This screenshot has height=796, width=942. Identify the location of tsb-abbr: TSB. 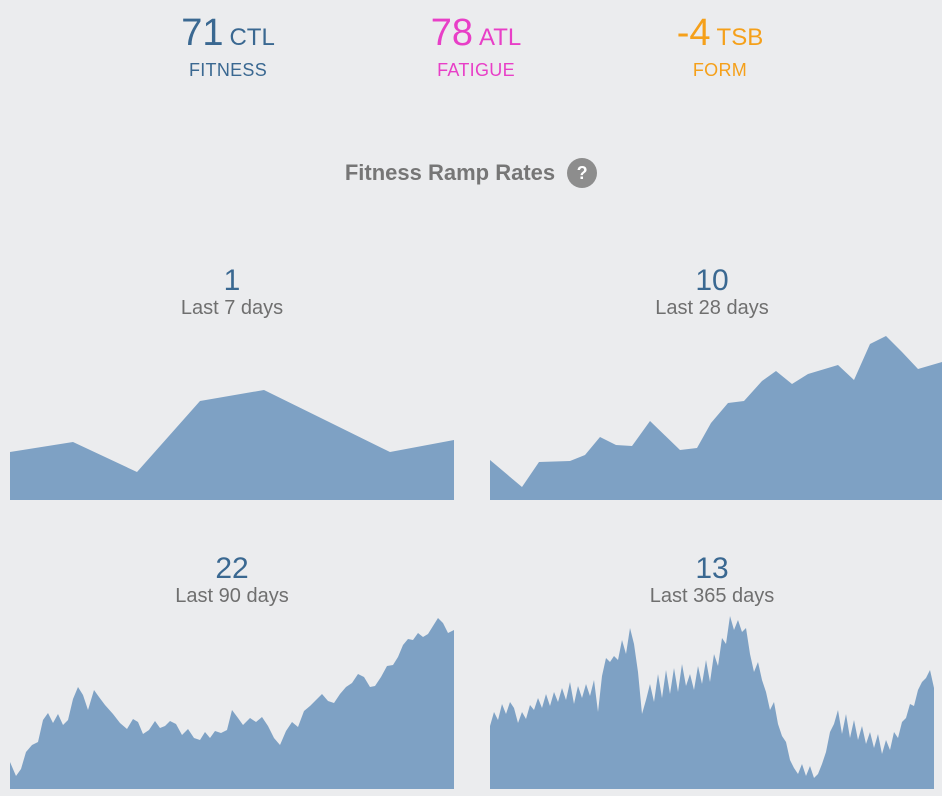
(740, 37).